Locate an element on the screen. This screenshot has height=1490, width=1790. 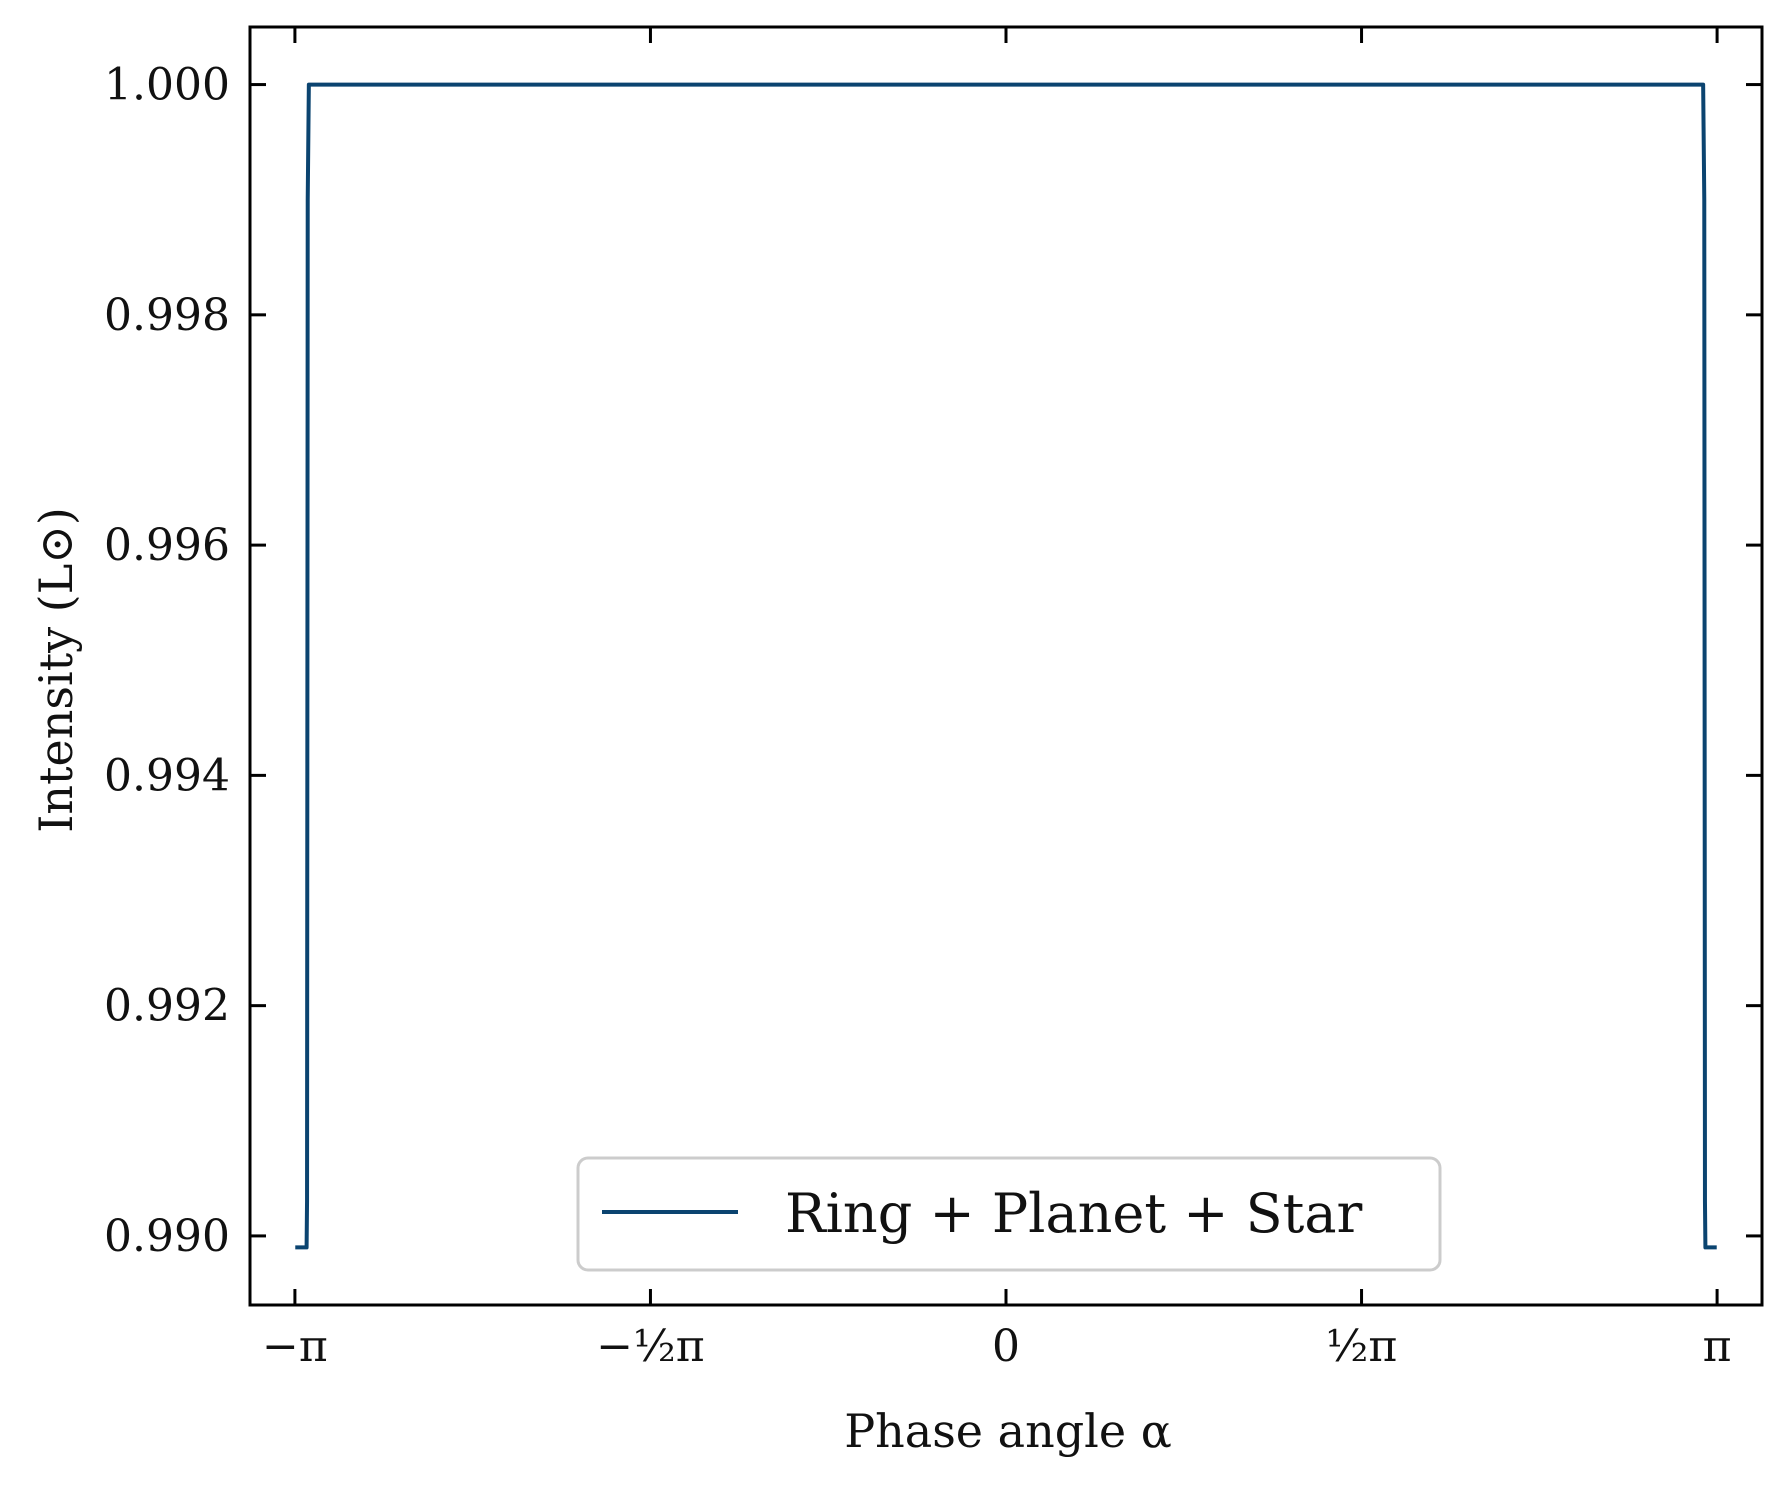
y-tick-label-1: 0.992 is located at coordinates (167, 1006).